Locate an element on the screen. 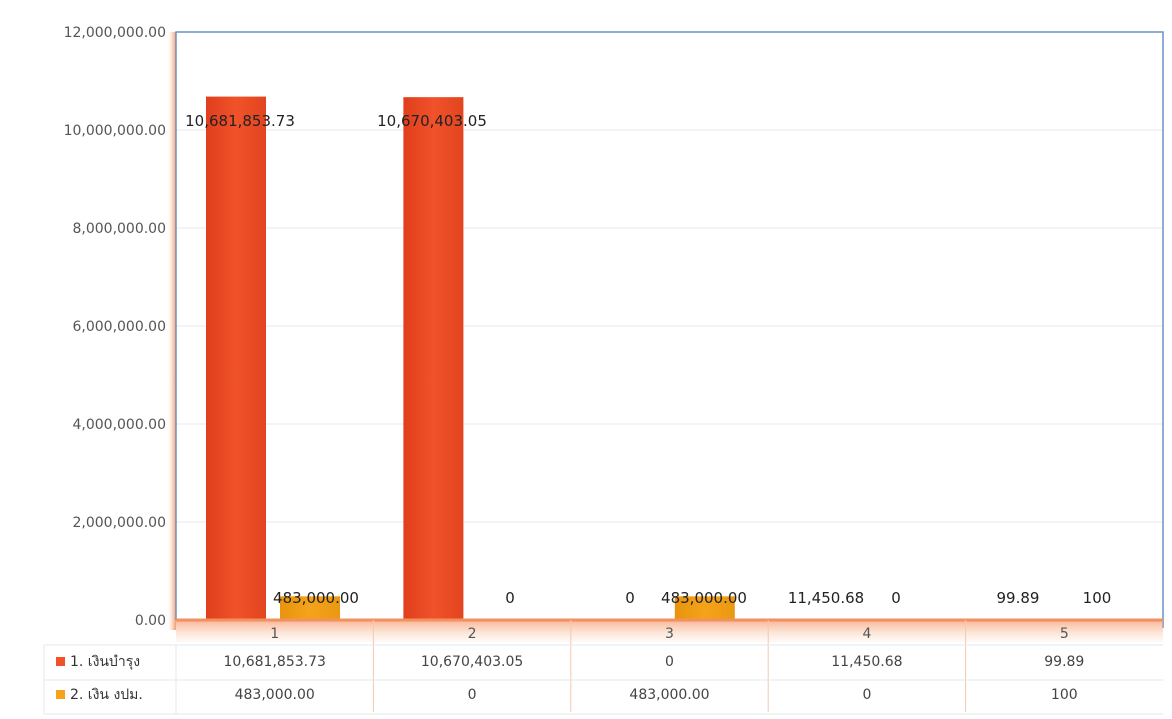  data-label-series2-cat3: 483,000.00 is located at coordinates (704, 598).